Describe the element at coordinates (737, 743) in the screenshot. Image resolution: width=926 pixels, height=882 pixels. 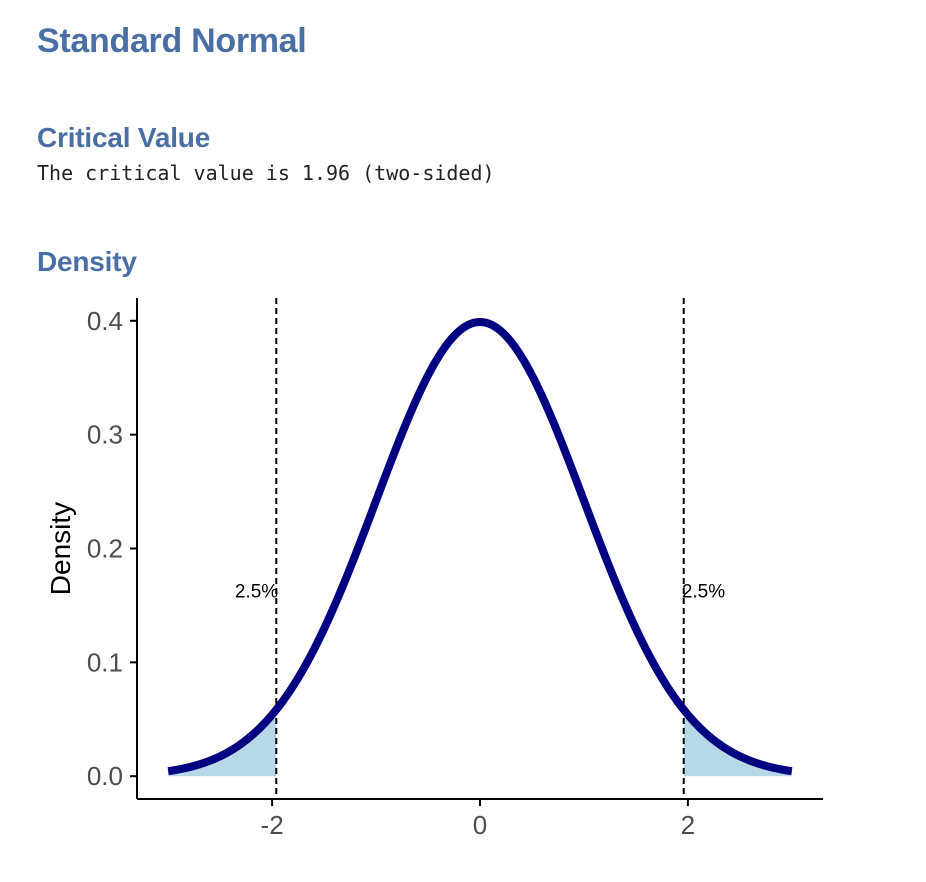
I see `shaded-tail-right` at that location.